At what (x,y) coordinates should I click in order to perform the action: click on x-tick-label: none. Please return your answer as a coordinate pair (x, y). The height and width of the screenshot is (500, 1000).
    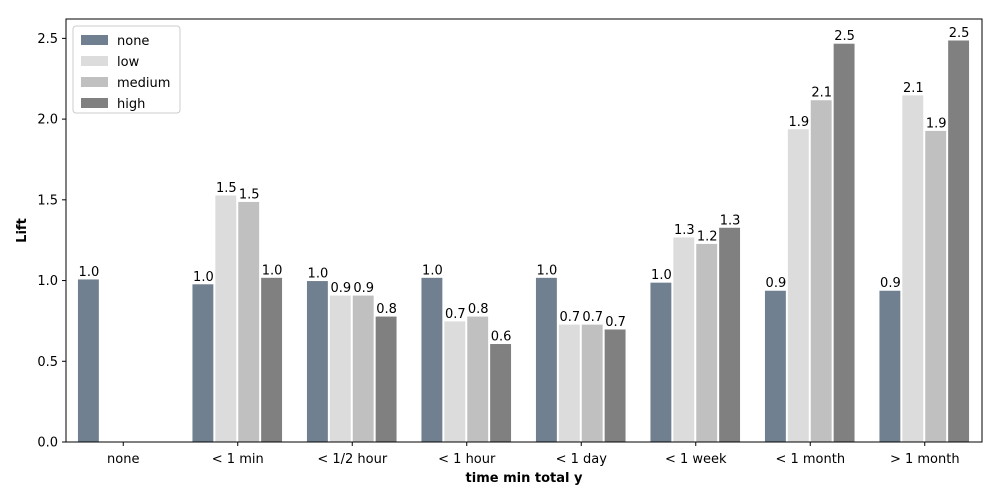
    Looking at the image, I should click on (123, 459).